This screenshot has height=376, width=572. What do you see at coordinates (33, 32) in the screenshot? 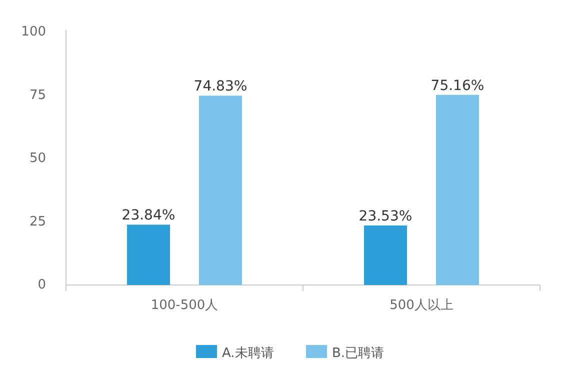
I see `y-tick-label: 100` at bounding box center [33, 32].